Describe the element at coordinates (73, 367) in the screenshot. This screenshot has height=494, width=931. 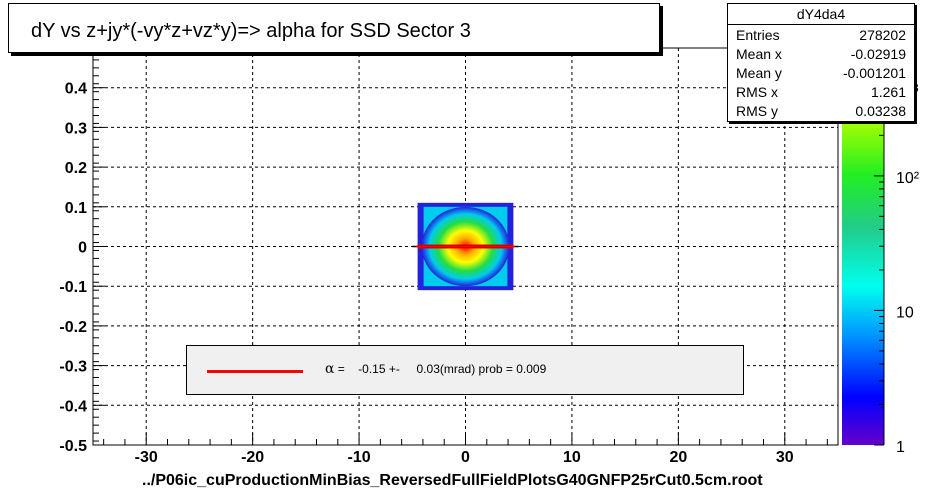
I see `y-tick-label: -0.3` at that location.